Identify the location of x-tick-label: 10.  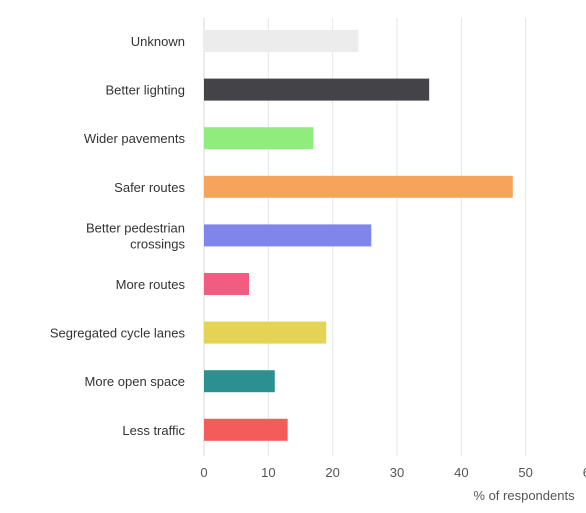
(268, 472).